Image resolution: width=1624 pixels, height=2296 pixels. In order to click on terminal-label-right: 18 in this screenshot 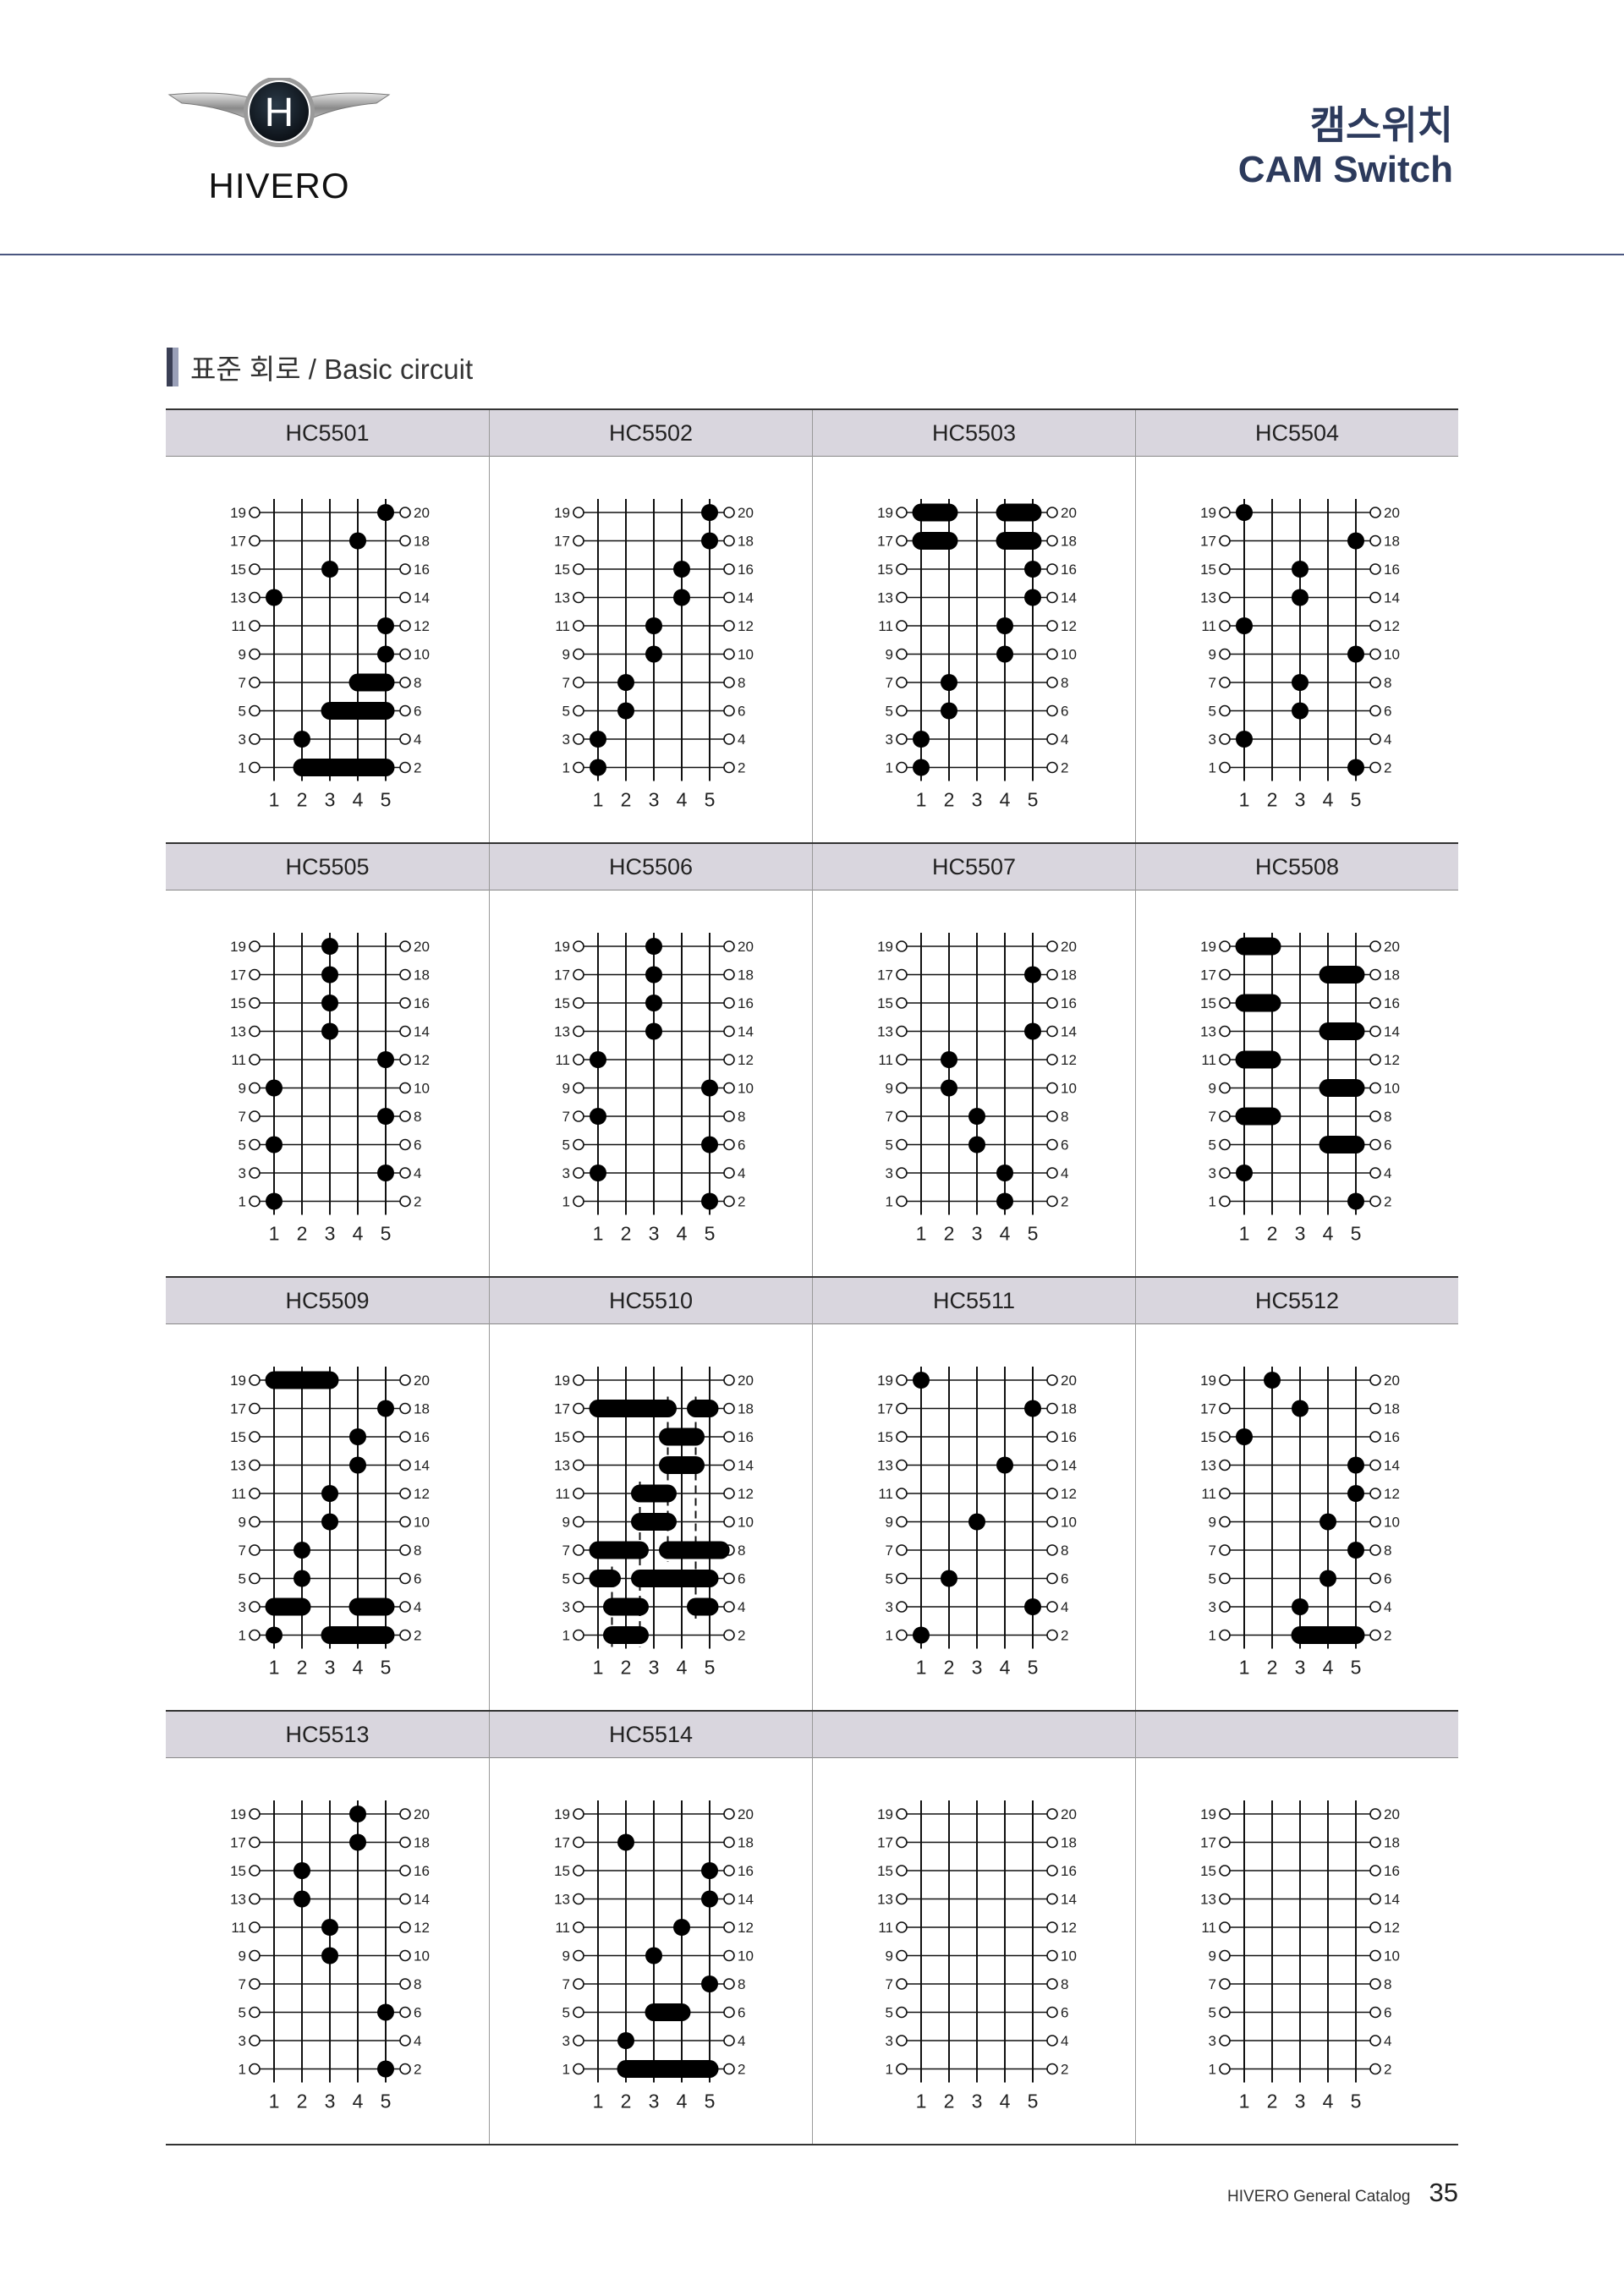, I will do `click(422, 1843)`.